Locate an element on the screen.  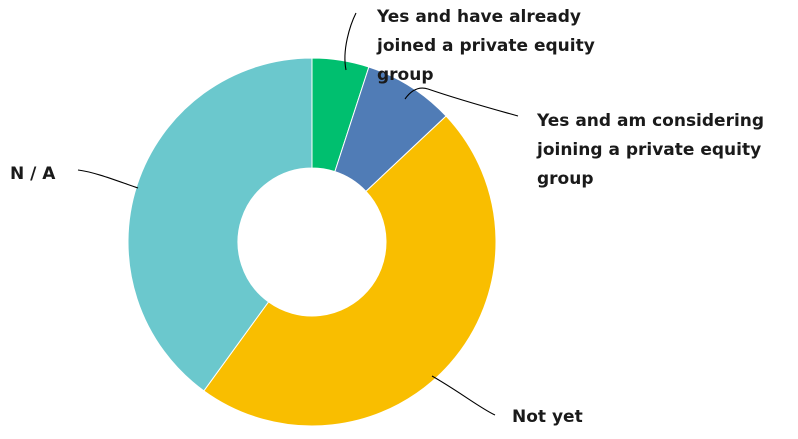
label-considering-line: joining a private equity is located at coordinates (648, 150).